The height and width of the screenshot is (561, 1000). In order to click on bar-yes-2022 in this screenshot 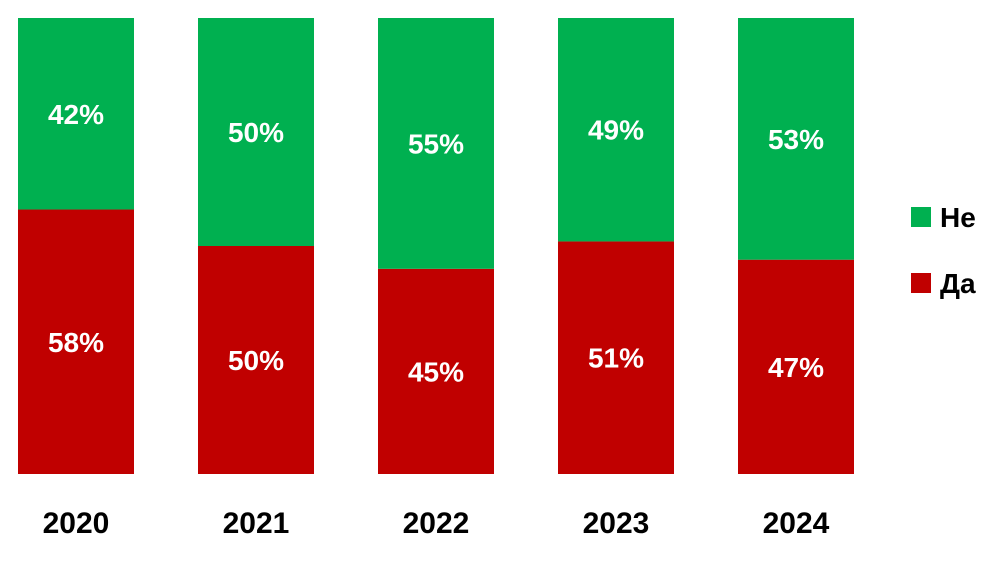, I will do `click(436, 371)`.